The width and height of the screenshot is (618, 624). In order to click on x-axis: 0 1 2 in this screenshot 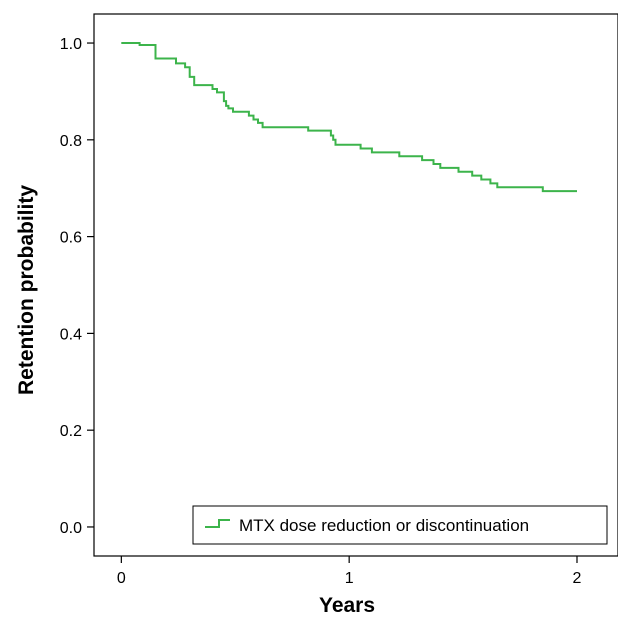, I will do `click(349, 571)`.